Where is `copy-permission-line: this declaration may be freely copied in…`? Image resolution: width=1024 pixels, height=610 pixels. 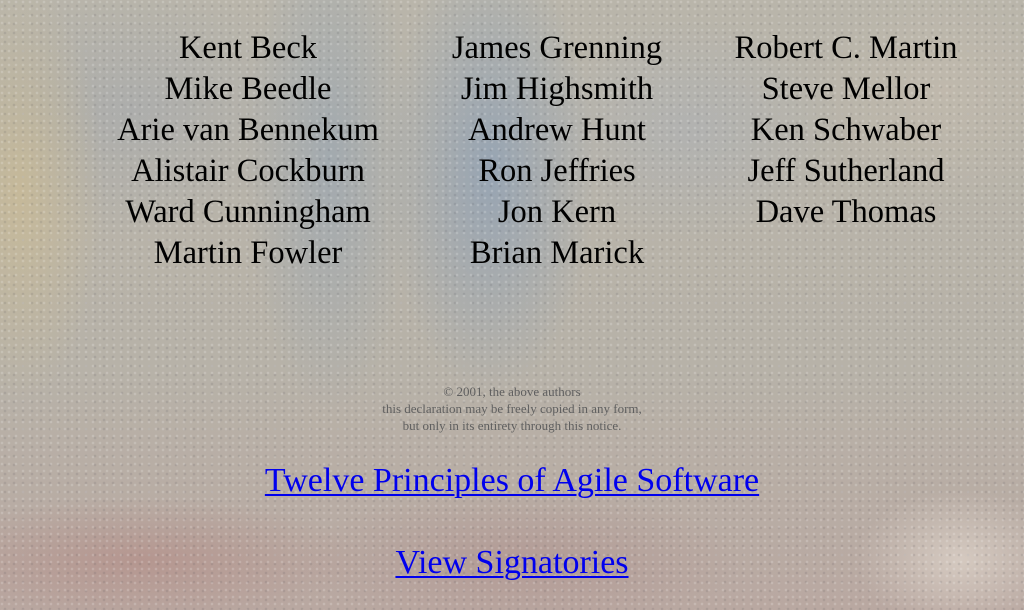
copy-permission-line: this declaration may be freely copied in… is located at coordinates (512, 408).